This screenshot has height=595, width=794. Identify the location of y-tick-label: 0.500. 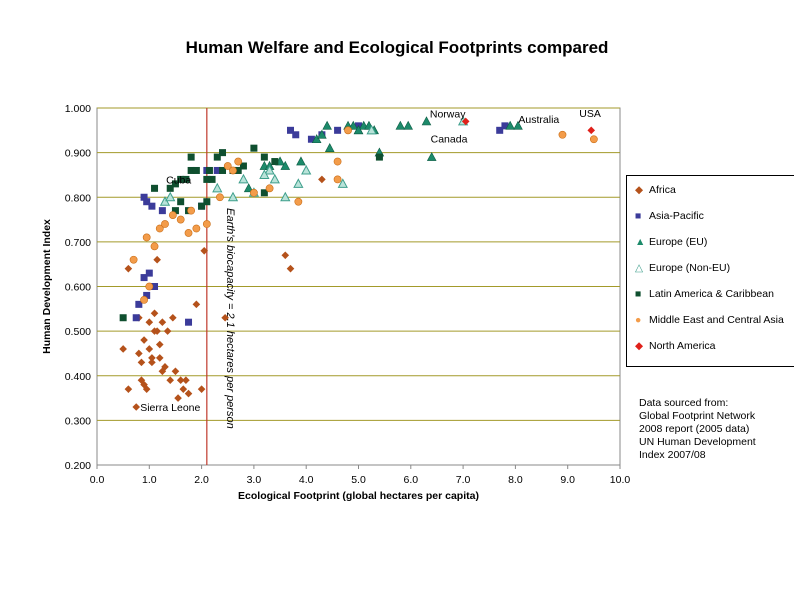
(78, 332).